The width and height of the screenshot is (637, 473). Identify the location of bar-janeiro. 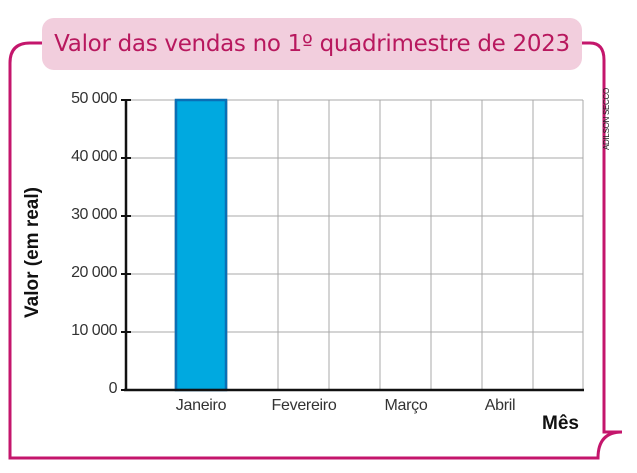
(201, 245).